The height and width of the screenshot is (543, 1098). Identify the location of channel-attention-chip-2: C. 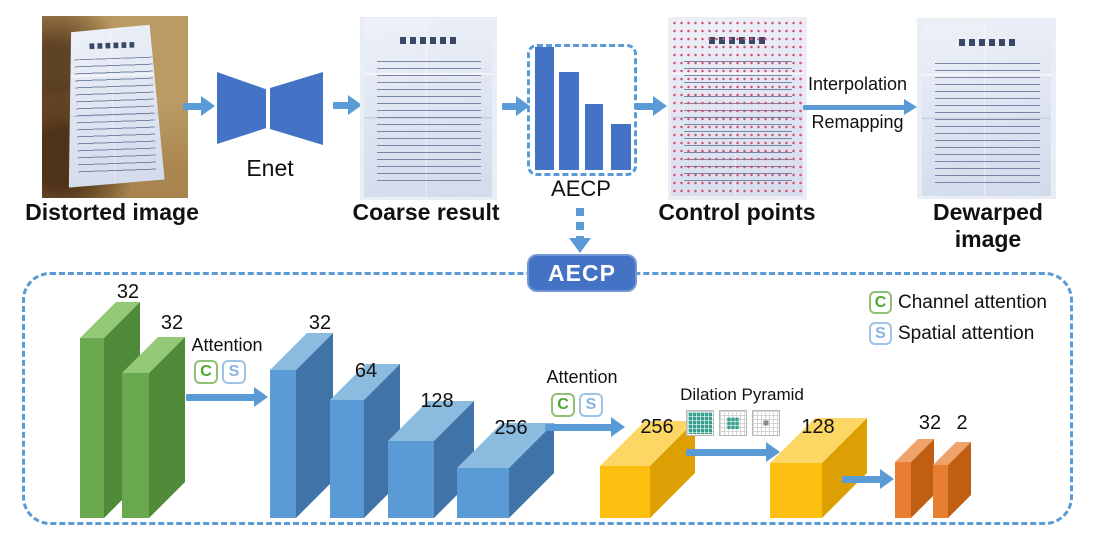
(563, 405).